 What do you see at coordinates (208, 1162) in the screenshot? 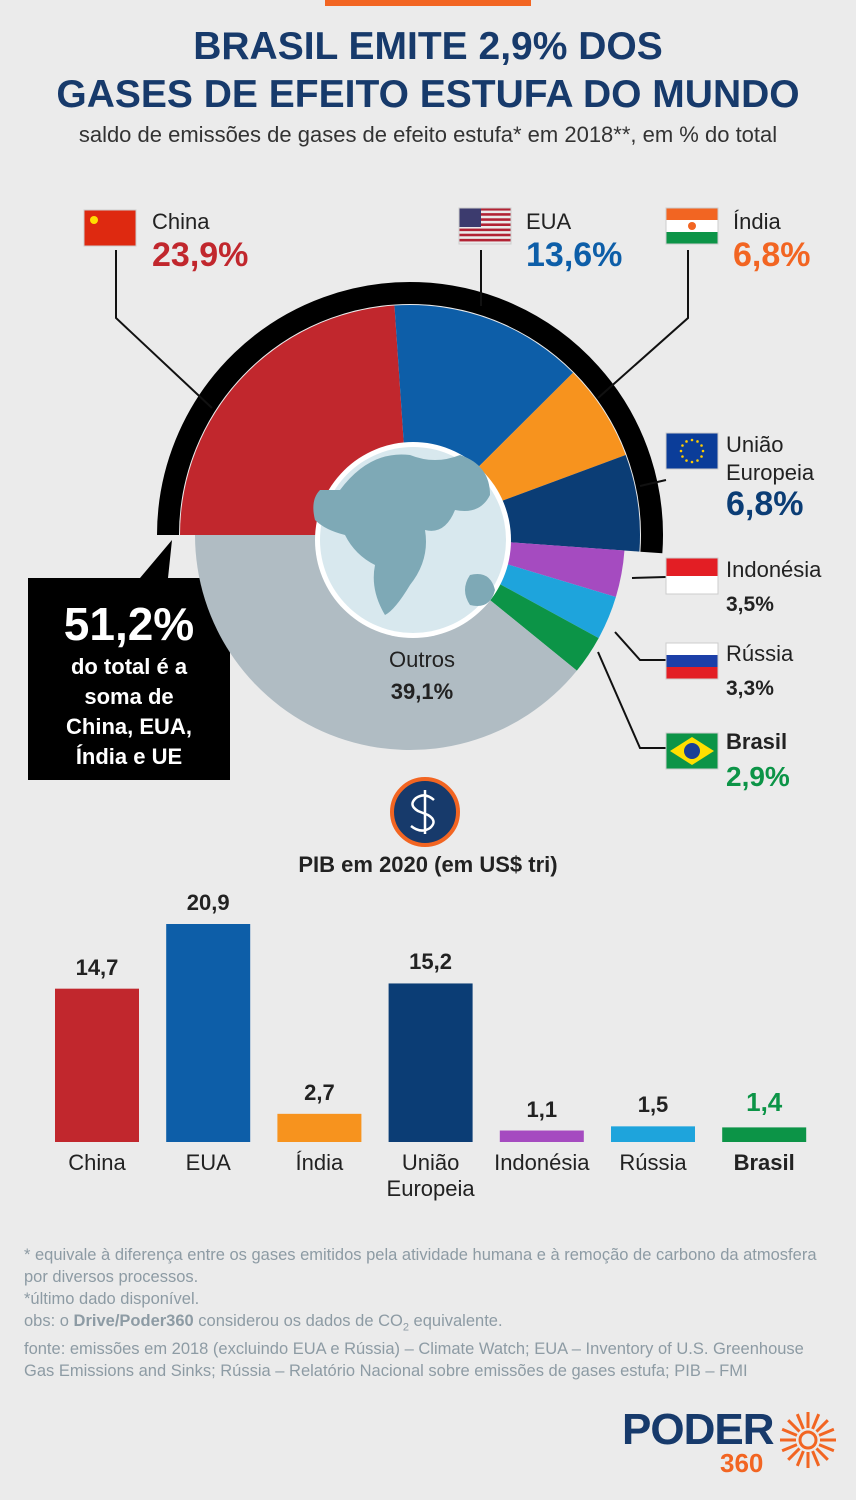
I see `bar-category: EUA` at bounding box center [208, 1162].